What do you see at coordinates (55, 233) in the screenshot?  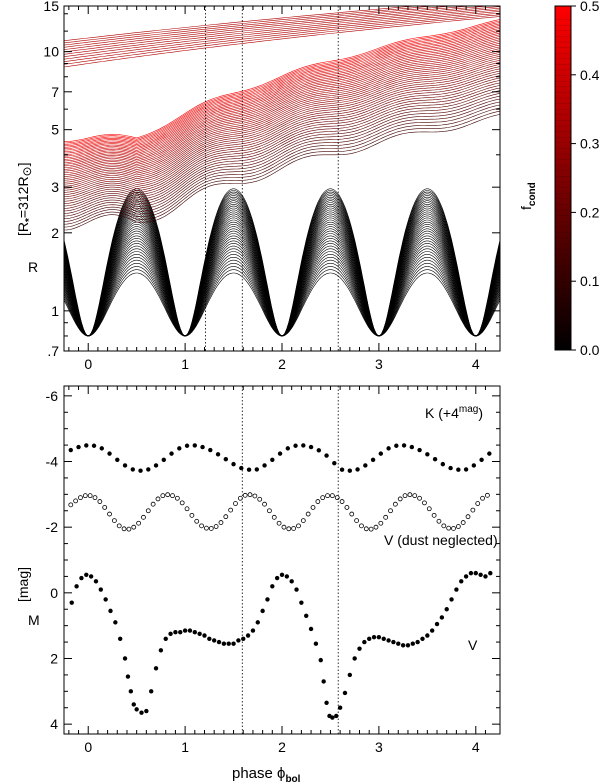 I see `top-y-tick-label: 2` at bounding box center [55, 233].